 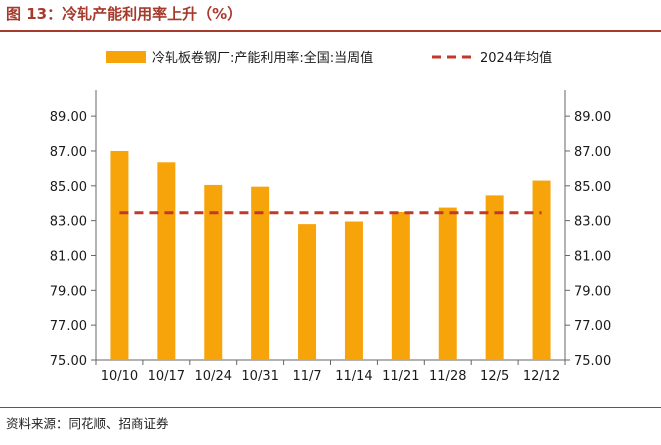 I want to click on title-rule, so click(x=330, y=31).